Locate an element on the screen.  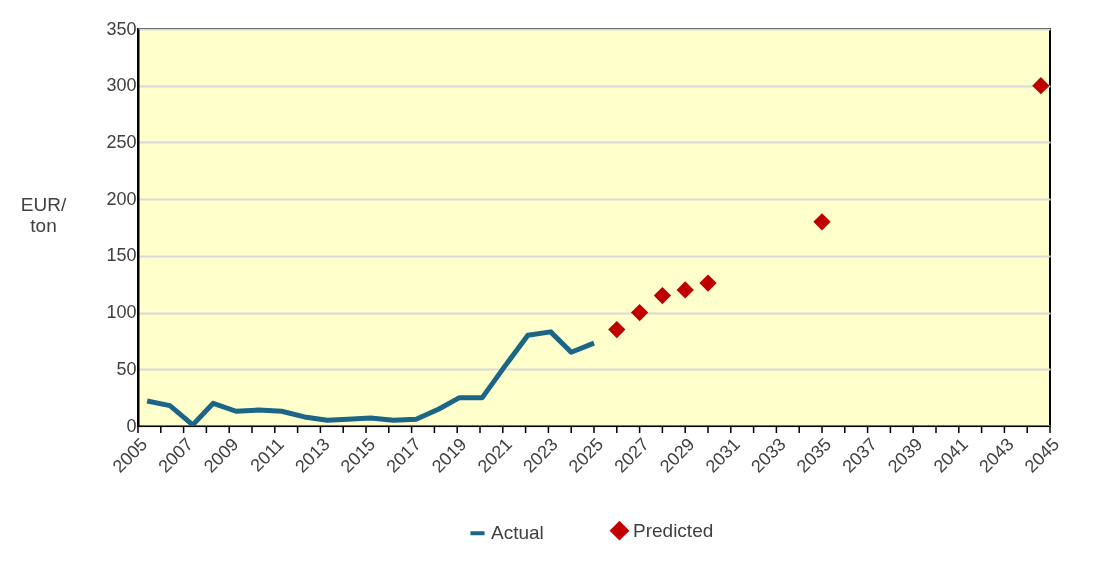
y-tick-label: 300 is located at coordinates (121, 85).